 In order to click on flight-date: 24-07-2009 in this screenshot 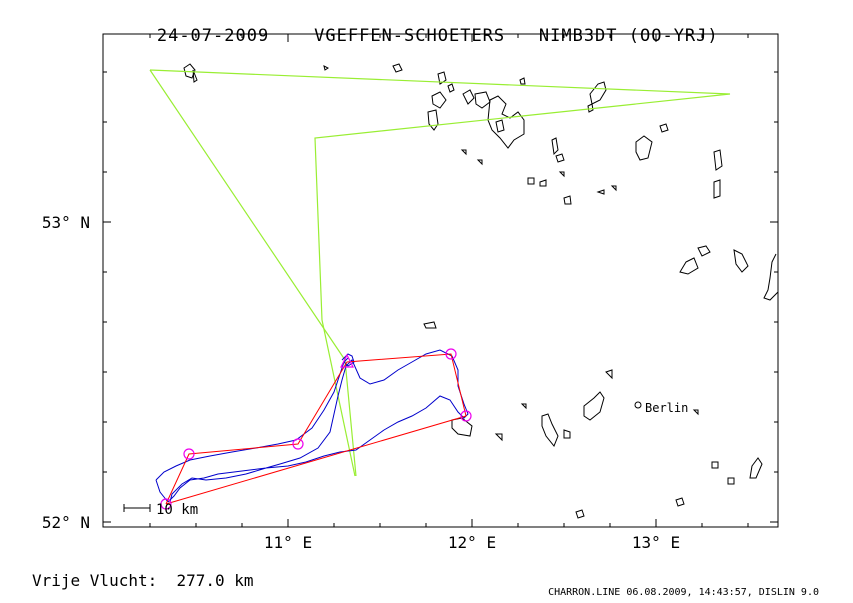, I will do `click(213, 36)`.